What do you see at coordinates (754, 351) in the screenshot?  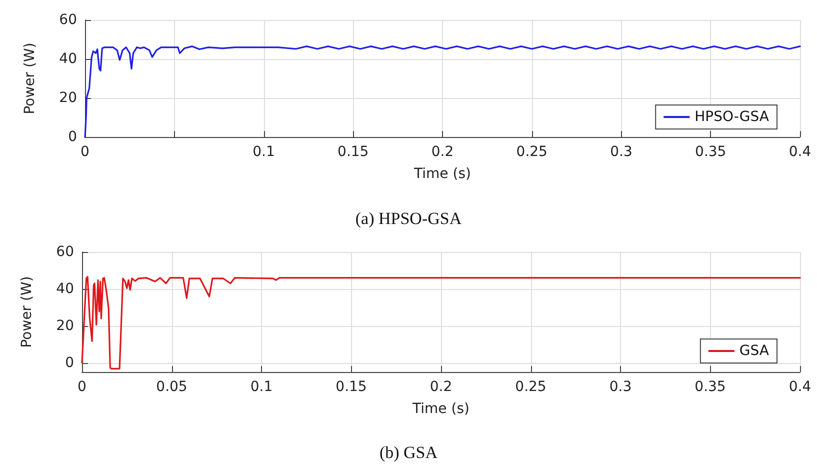 I see `legend-label: GSA` at bounding box center [754, 351].